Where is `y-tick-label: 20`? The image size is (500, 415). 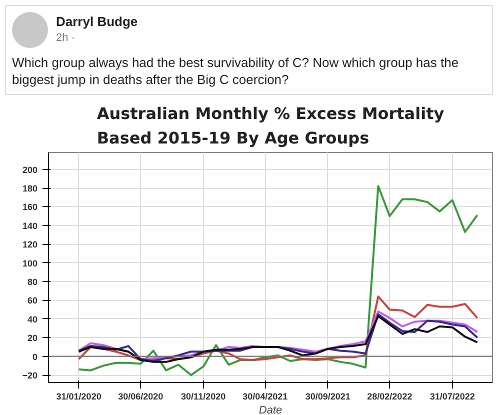
y-tick-label: 20 is located at coordinates (32, 338).